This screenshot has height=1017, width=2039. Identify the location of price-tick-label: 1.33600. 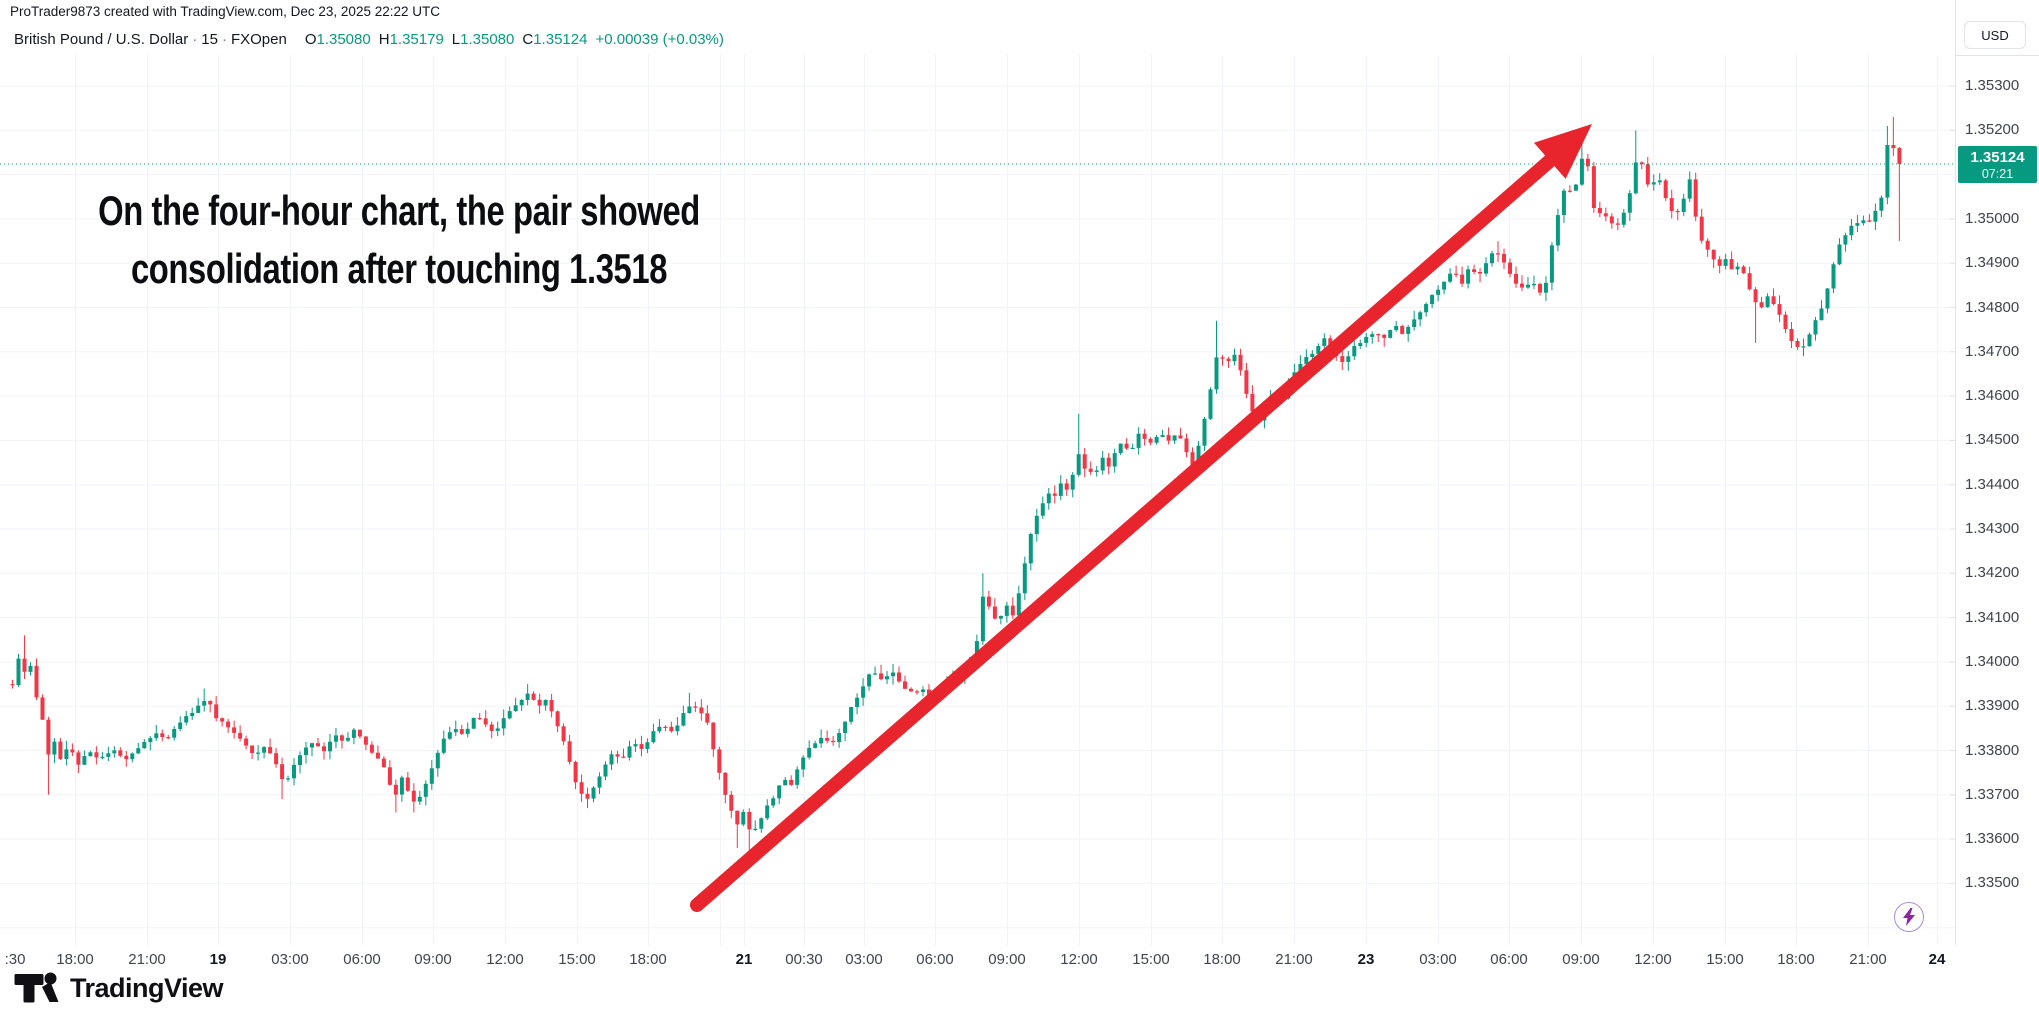
(1992, 839).